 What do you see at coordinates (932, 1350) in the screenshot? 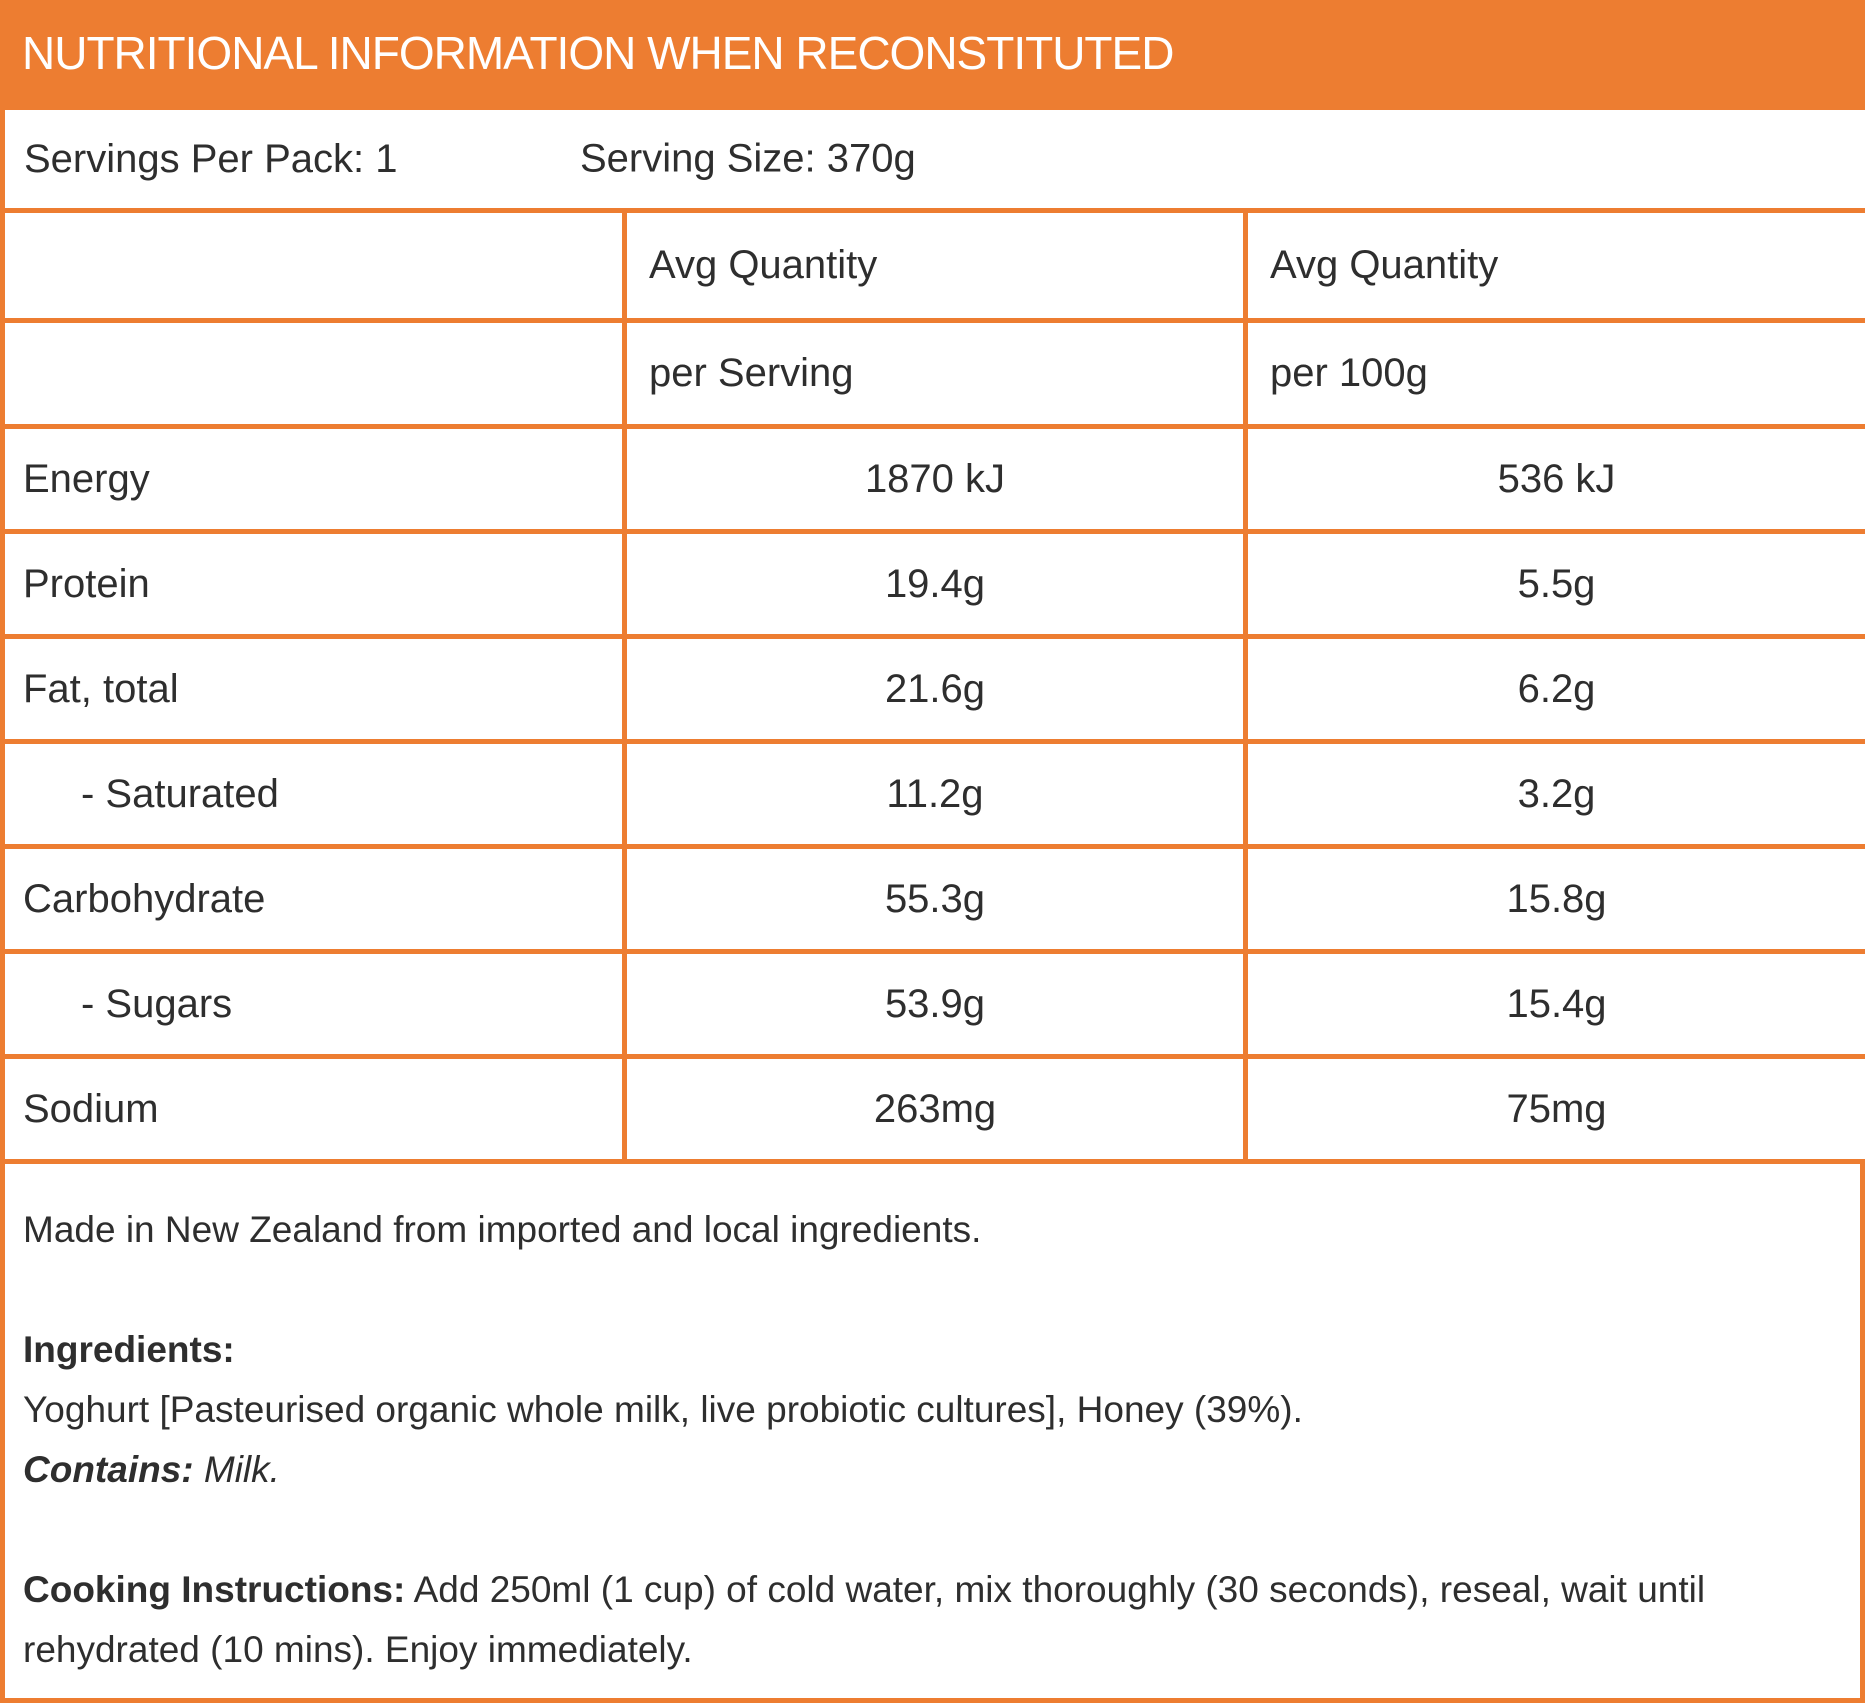
I see `ingredients-heading: Ingredients:` at bounding box center [932, 1350].